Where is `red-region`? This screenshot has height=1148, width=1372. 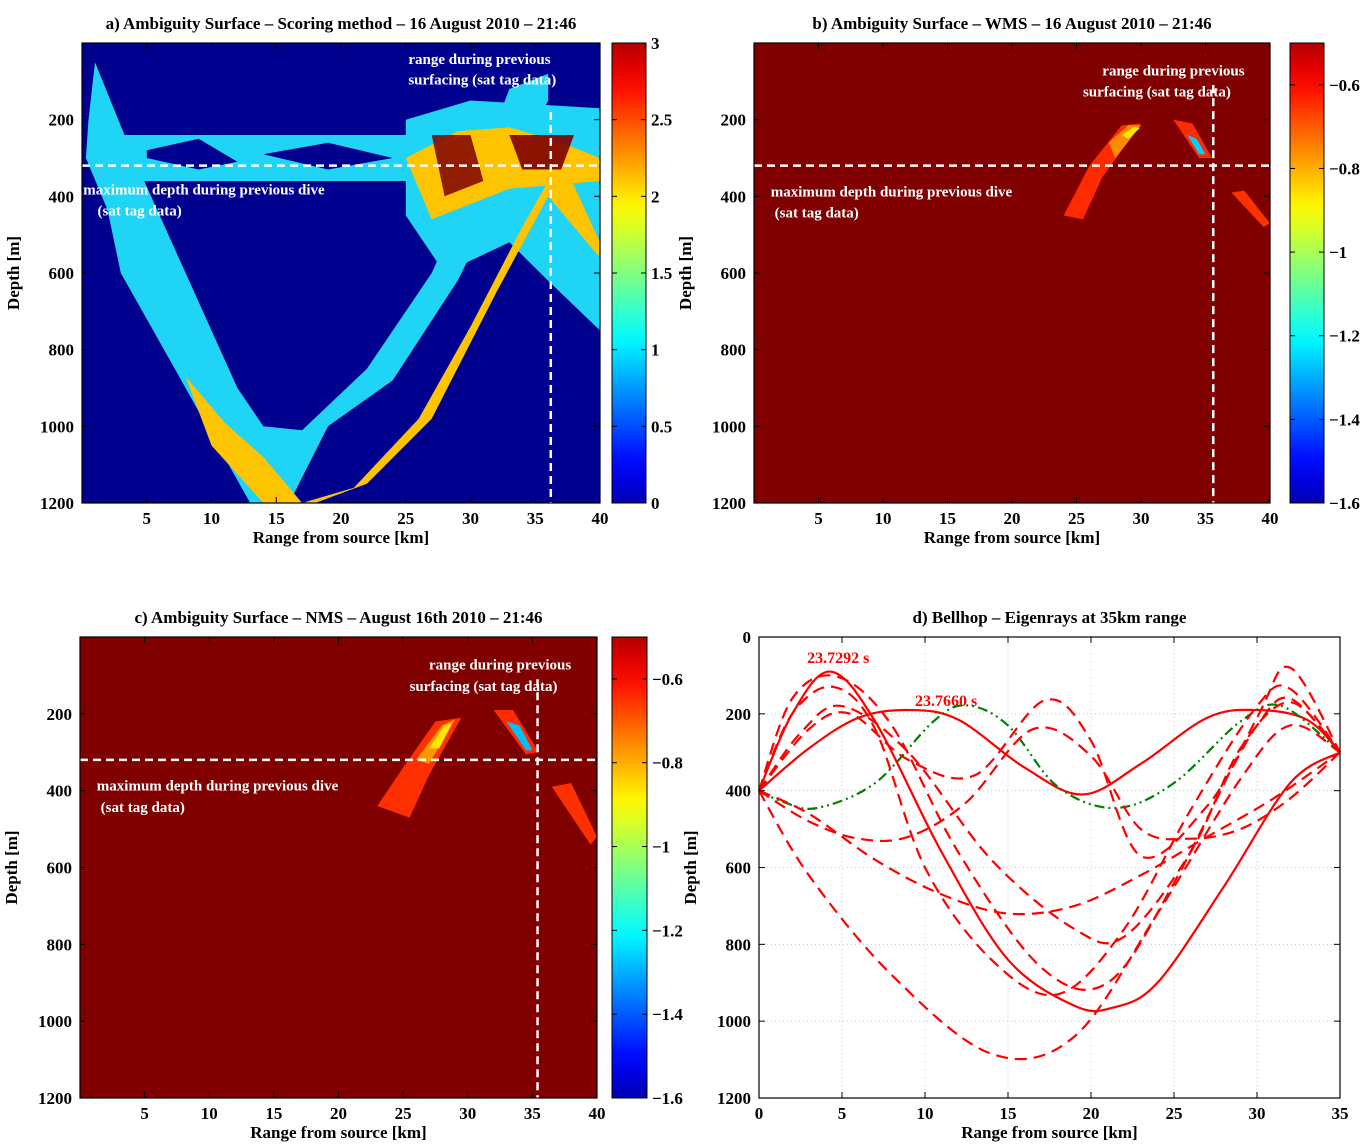 red-region is located at coordinates (457, 166).